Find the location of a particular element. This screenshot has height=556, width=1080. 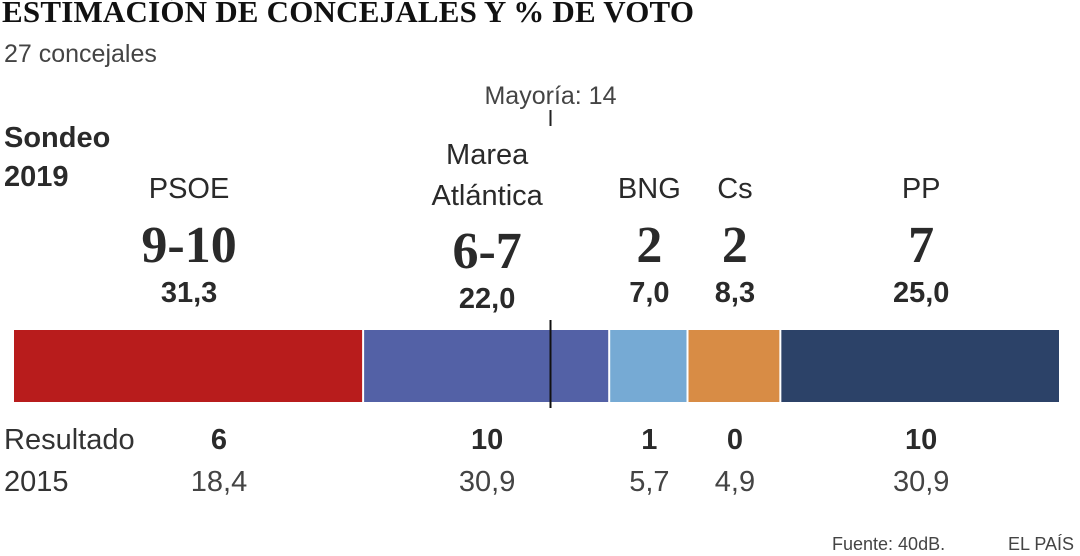

source-note: Fuente: 40dB. is located at coordinates (888, 544).